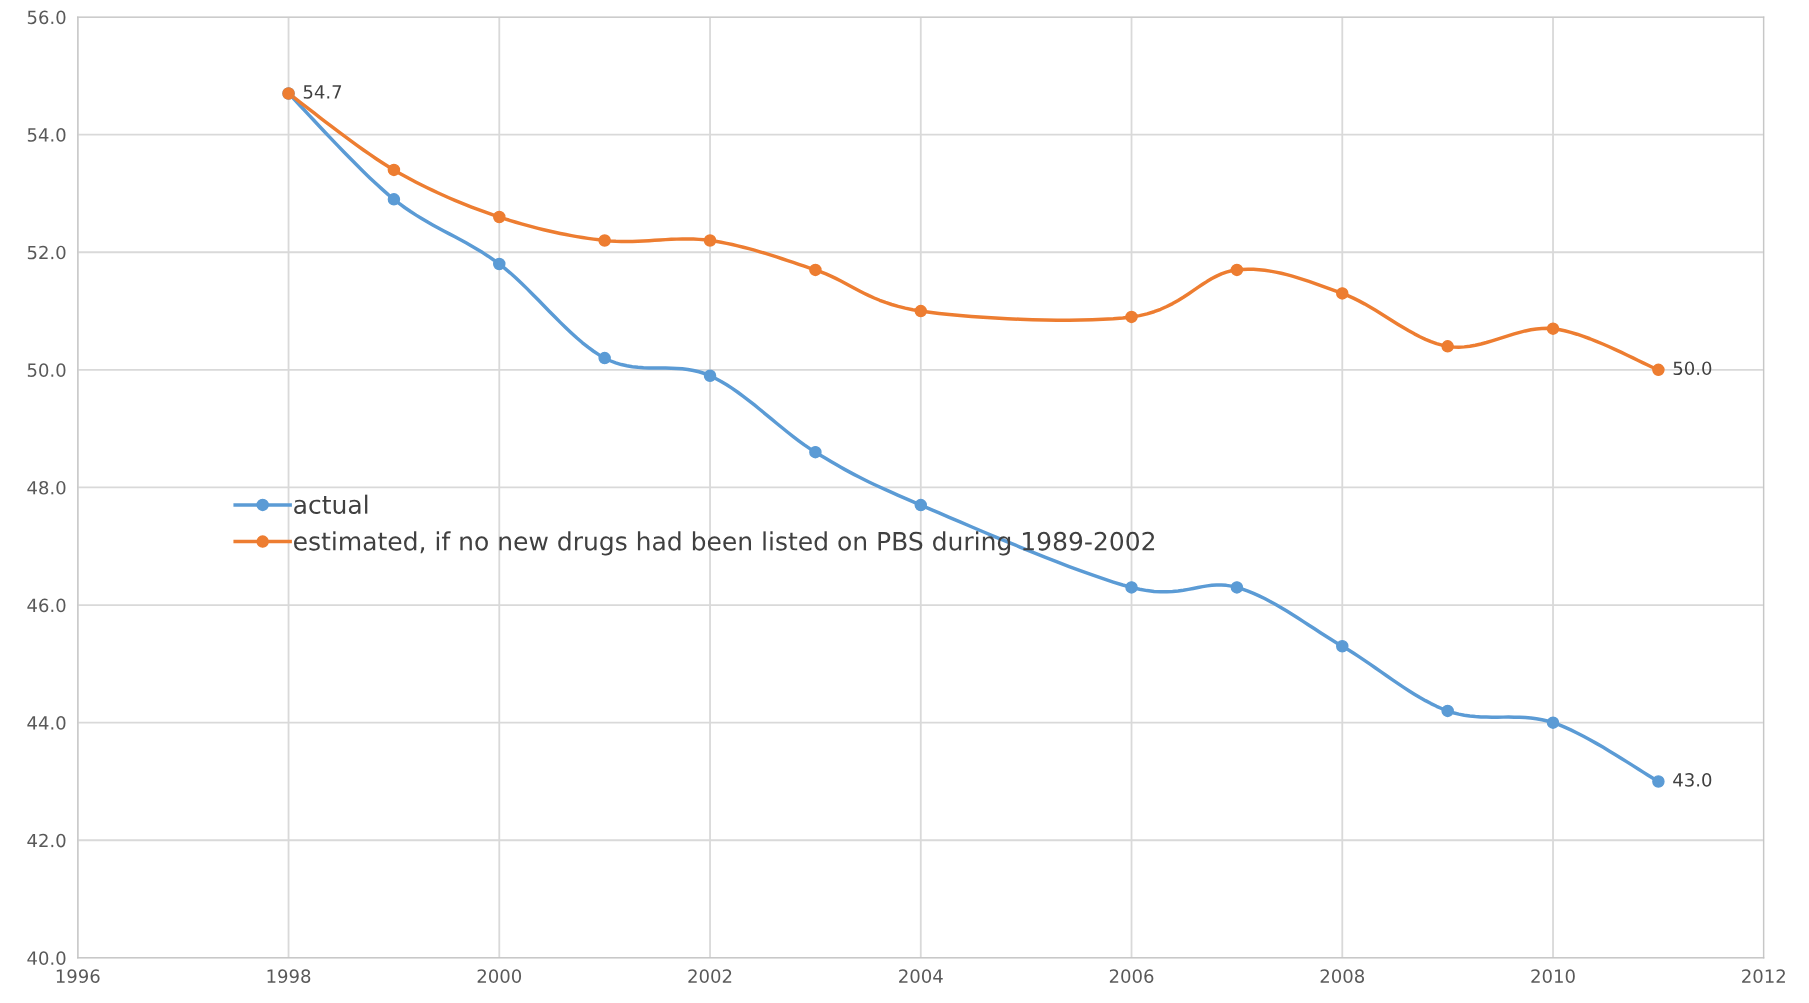  I want to click on y-tick-label: 42.0, so click(46, 840).